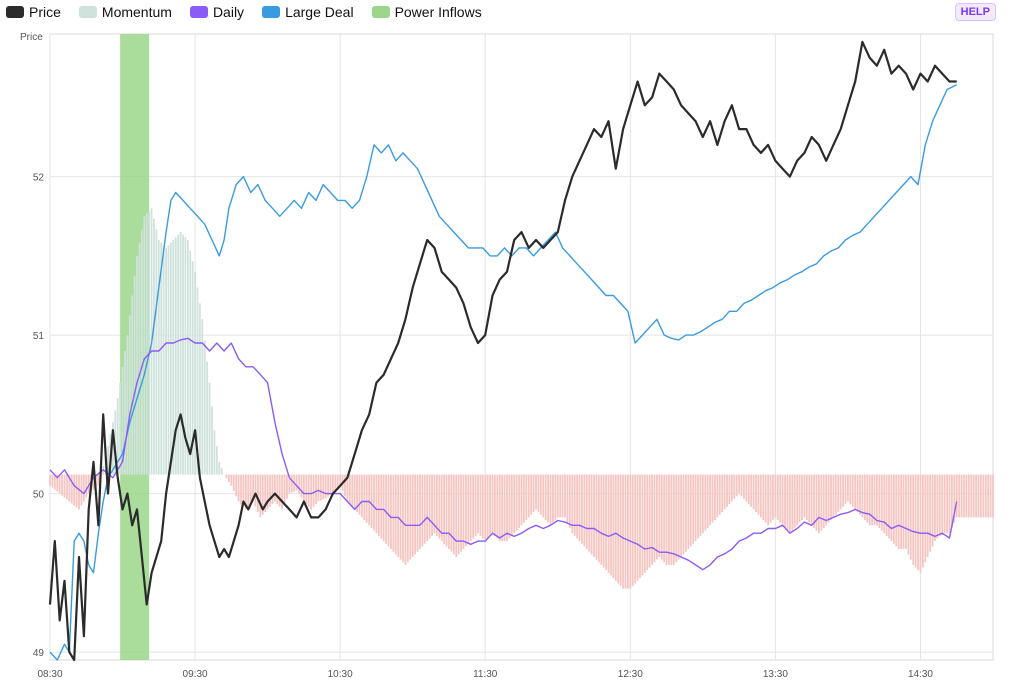  What do you see at coordinates (630, 674) in the screenshot?
I see `x-tick-label: 12:30` at bounding box center [630, 674].